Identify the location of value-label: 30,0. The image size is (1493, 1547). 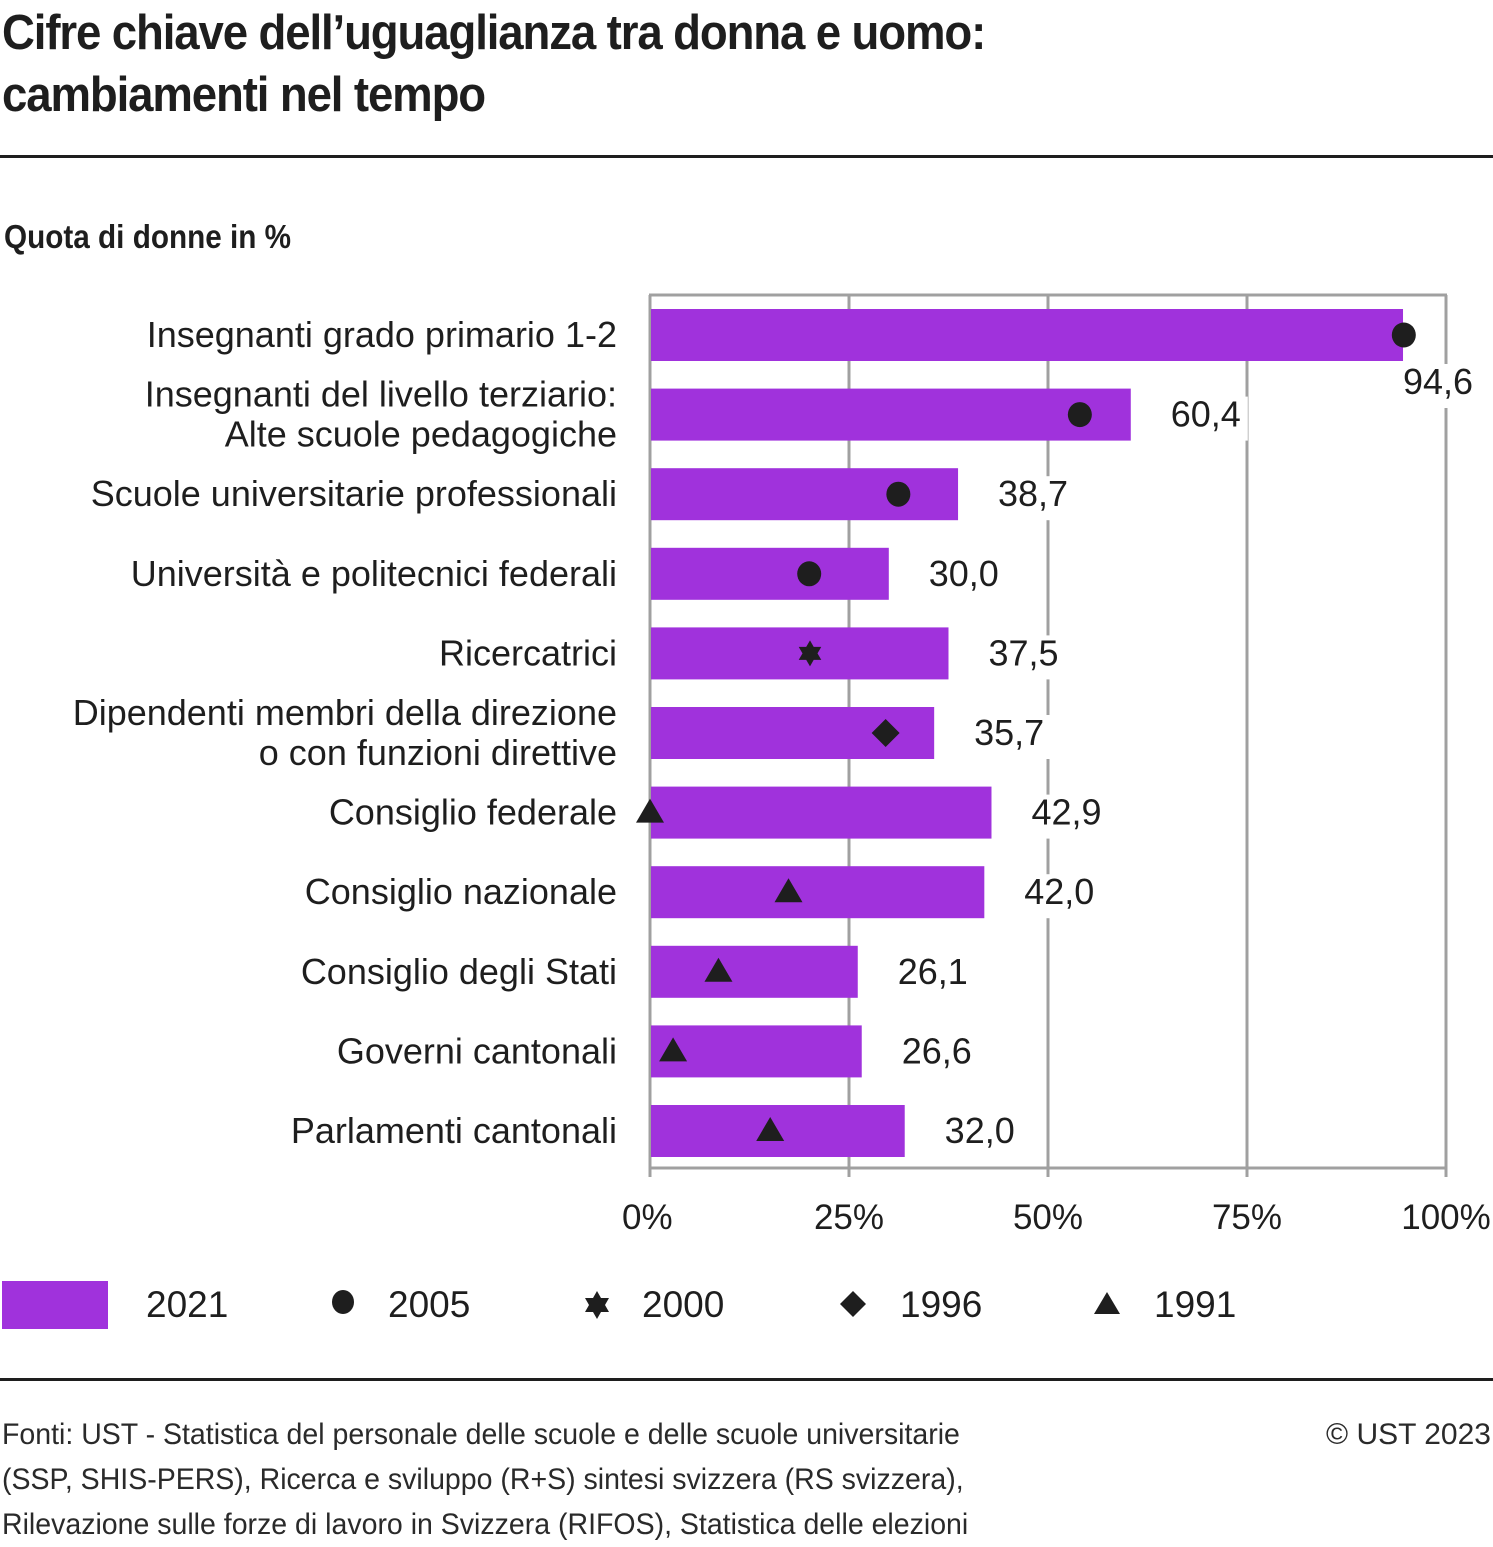
(964, 573).